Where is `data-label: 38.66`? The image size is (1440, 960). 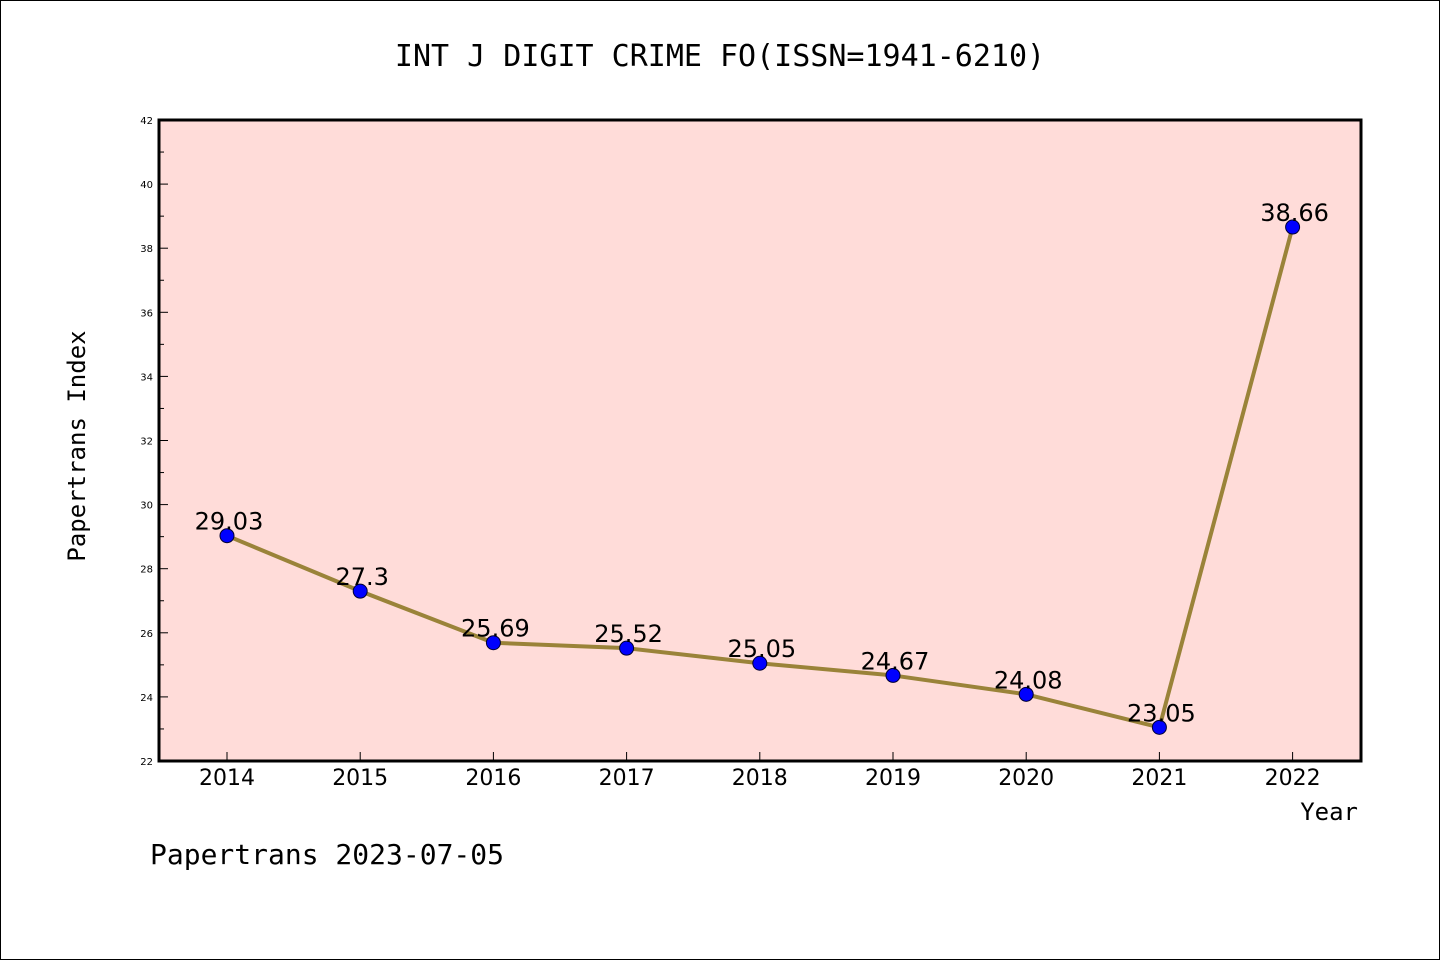 data-label: 38.66 is located at coordinates (1294, 213).